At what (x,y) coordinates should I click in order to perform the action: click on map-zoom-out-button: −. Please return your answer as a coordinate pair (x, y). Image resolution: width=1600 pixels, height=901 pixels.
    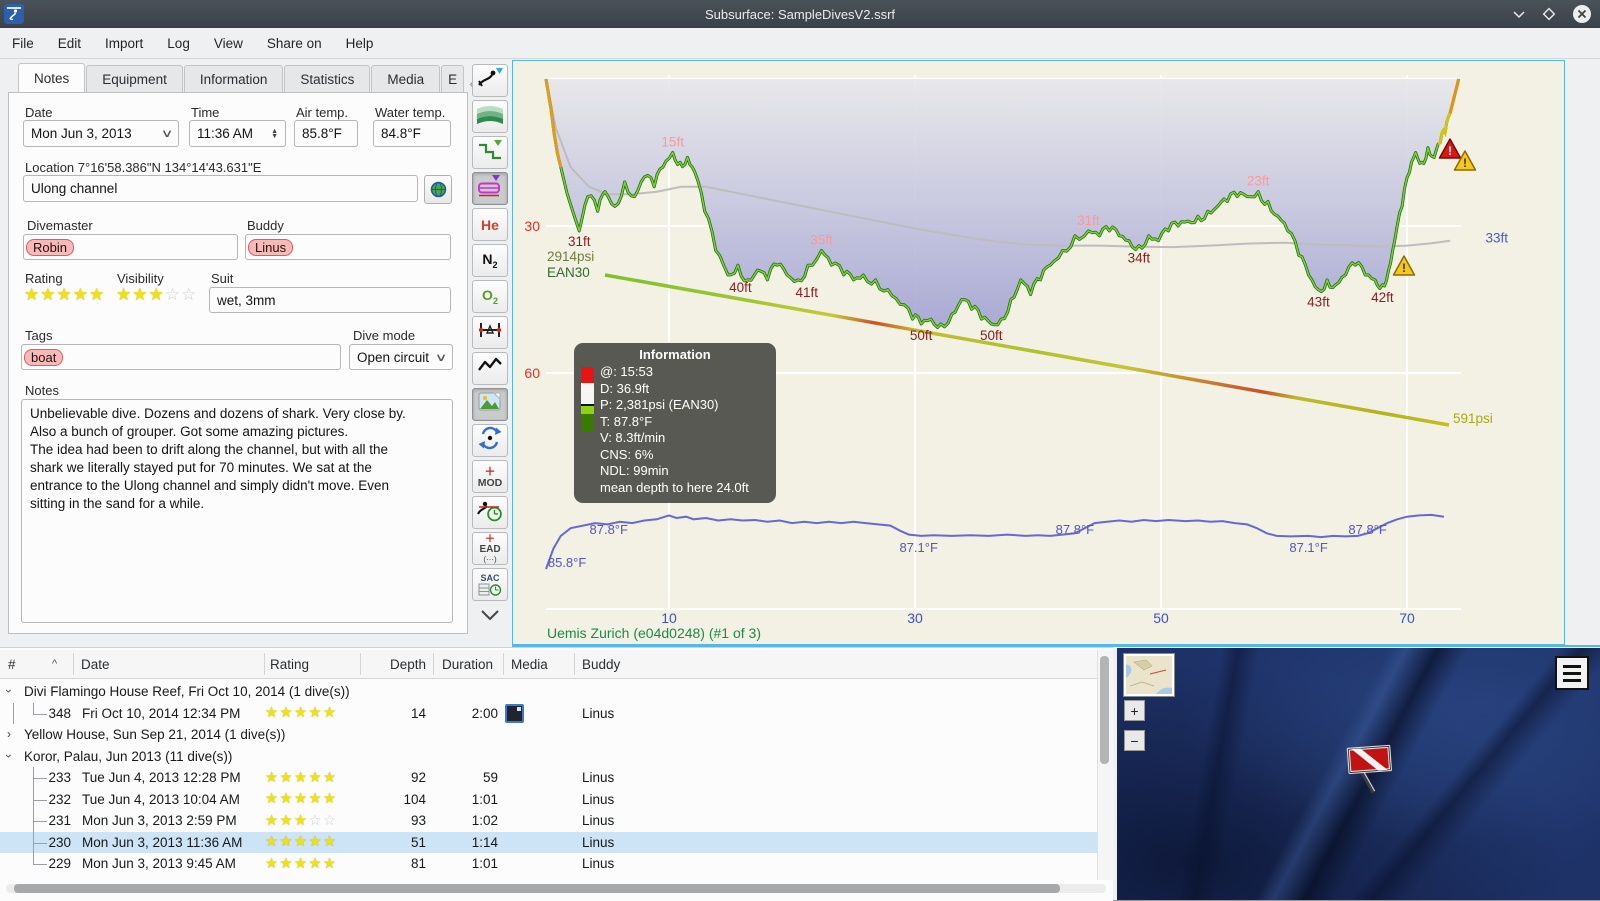
    Looking at the image, I should click on (1134, 740).